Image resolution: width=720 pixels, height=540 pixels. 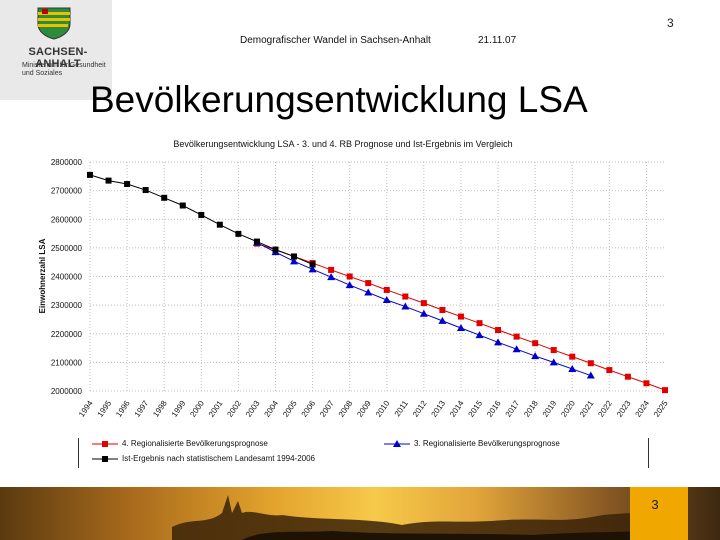 What do you see at coordinates (457, 409) in the screenshot?
I see `x-tick-label: 2014` at bounding box center [457, 409].